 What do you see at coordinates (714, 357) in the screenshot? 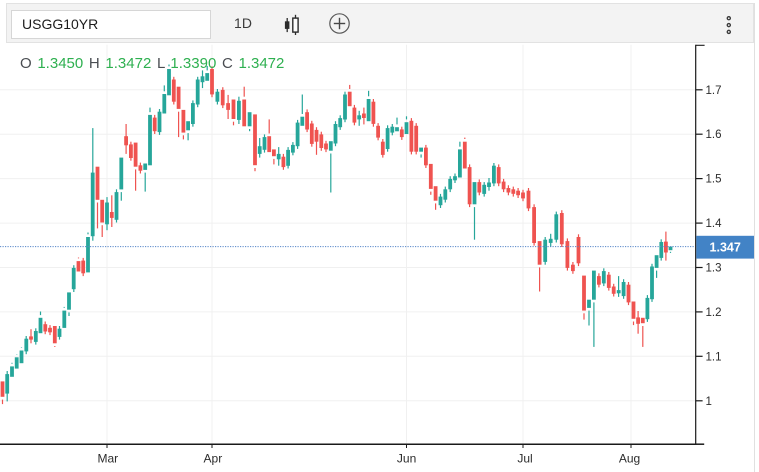
I see `svg-text: 1.1` at bounding box center [714, 357].